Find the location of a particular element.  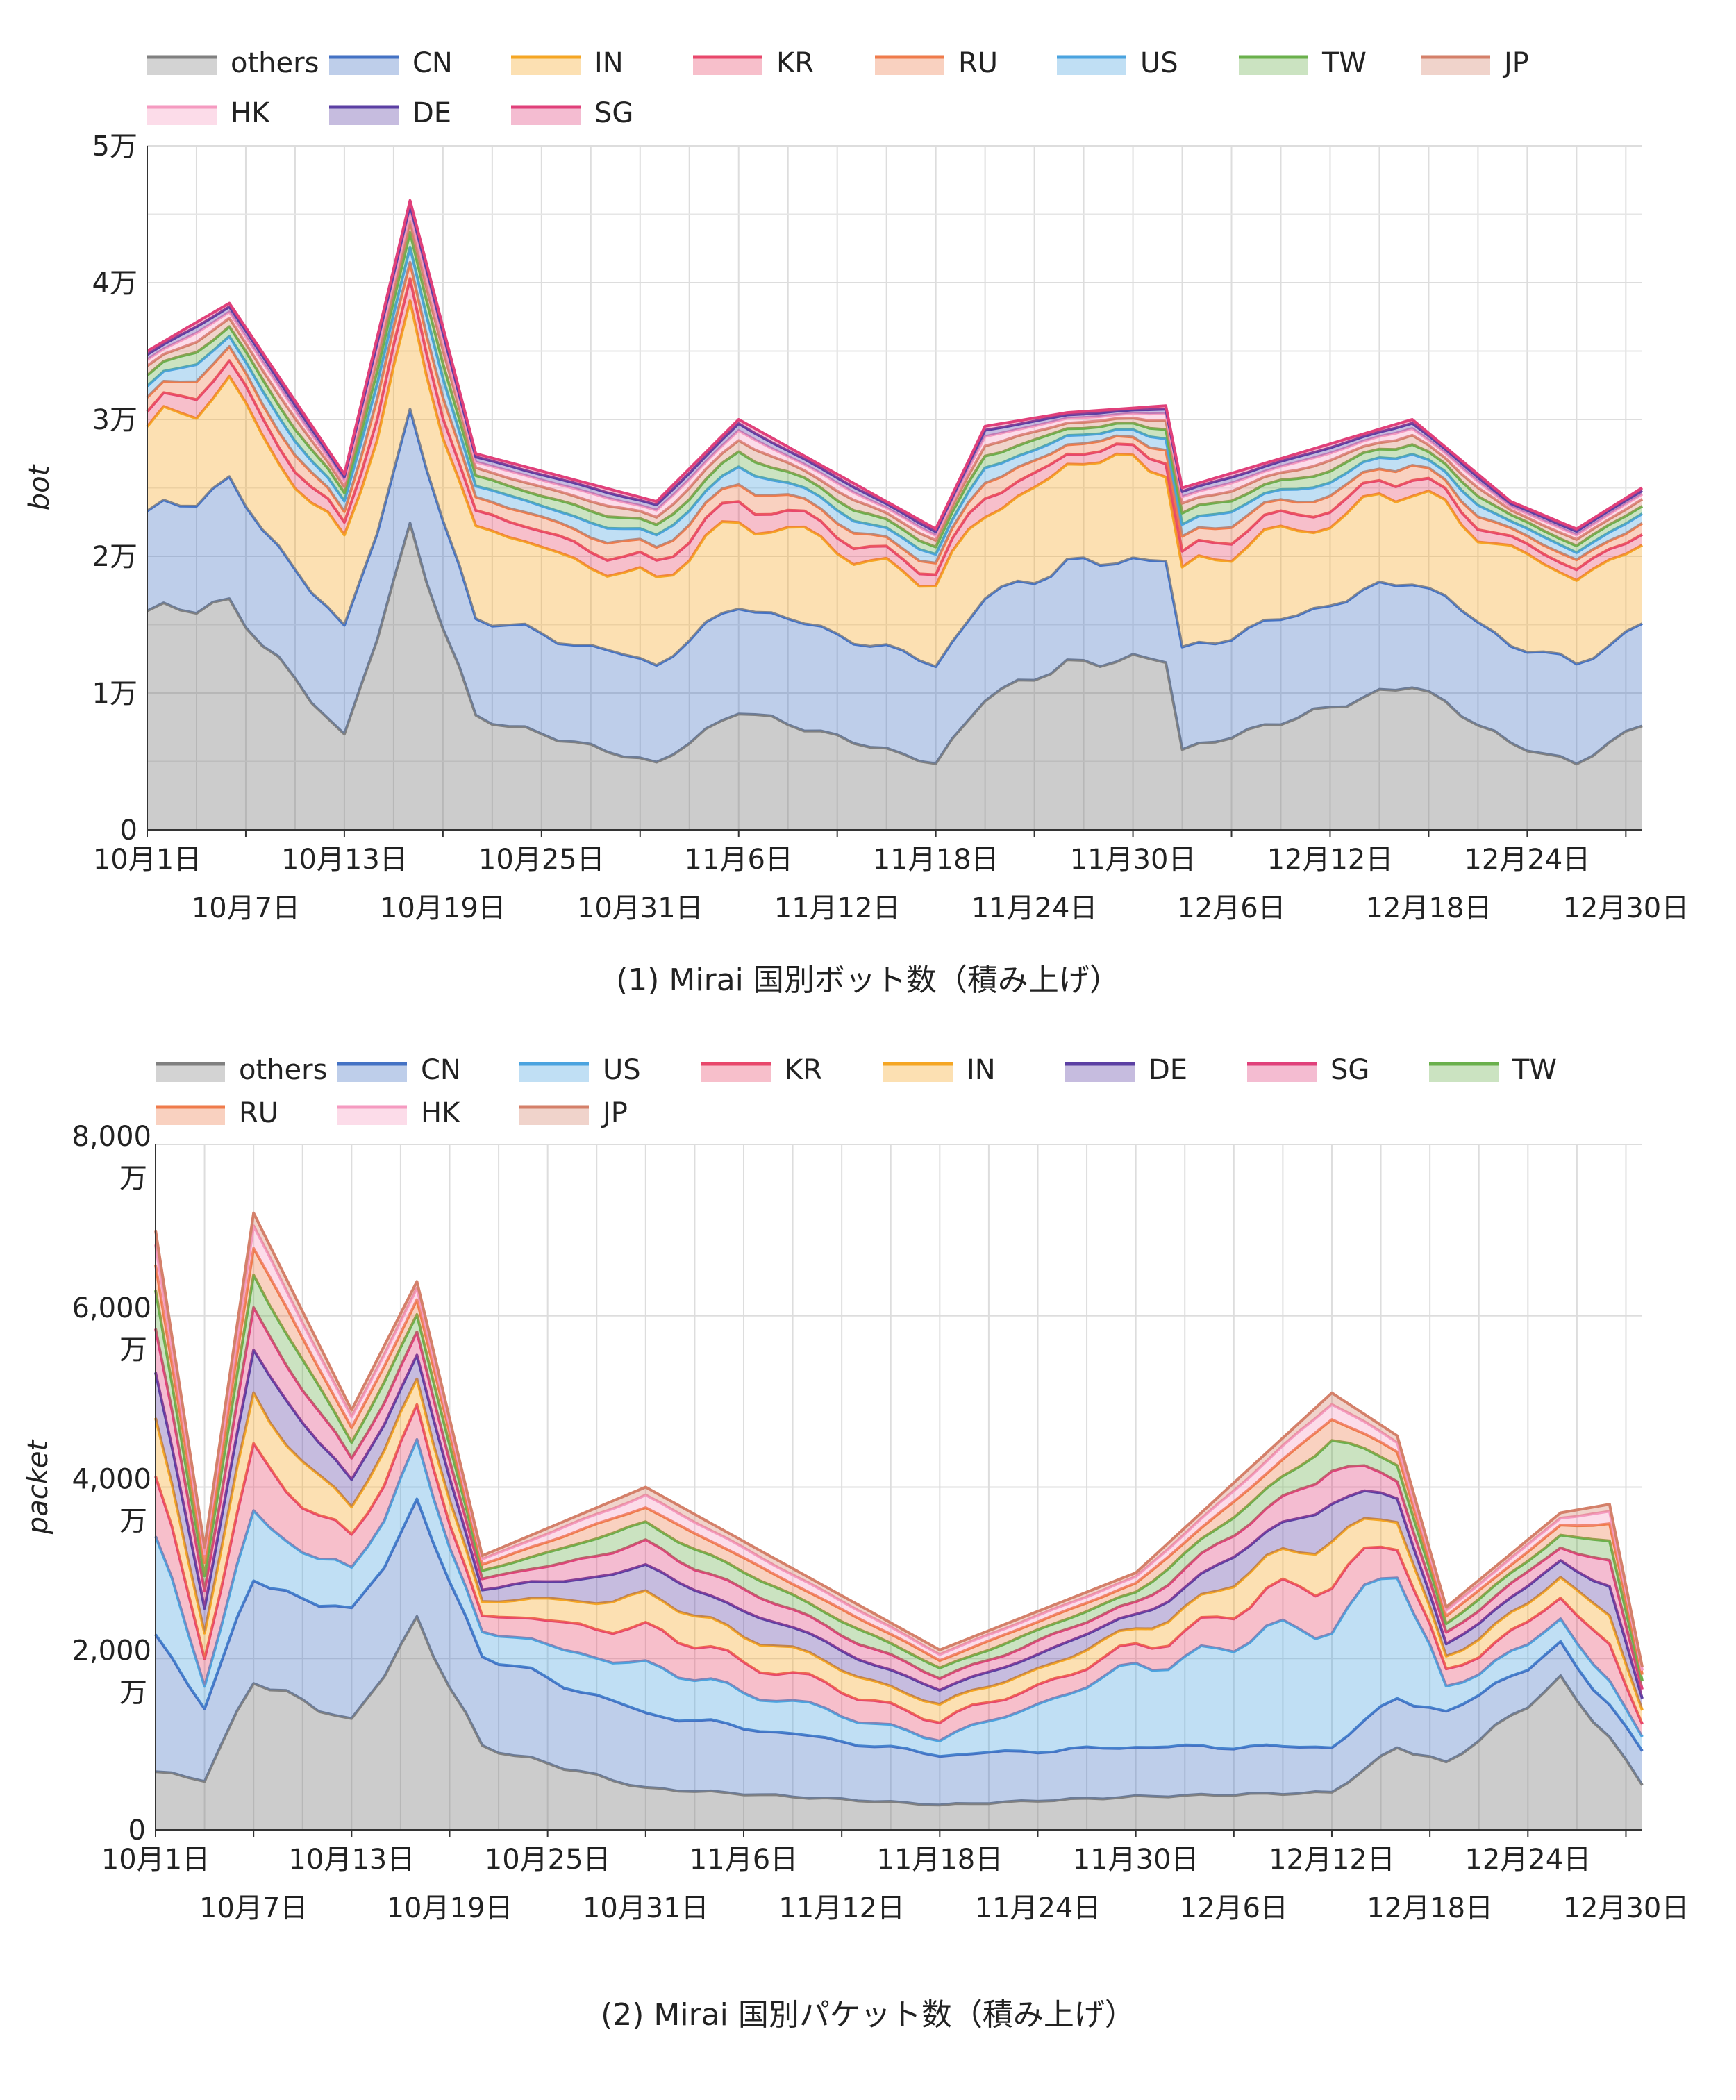

x-tick-label: 12月6日 is located at coordinates (1234, 1908).